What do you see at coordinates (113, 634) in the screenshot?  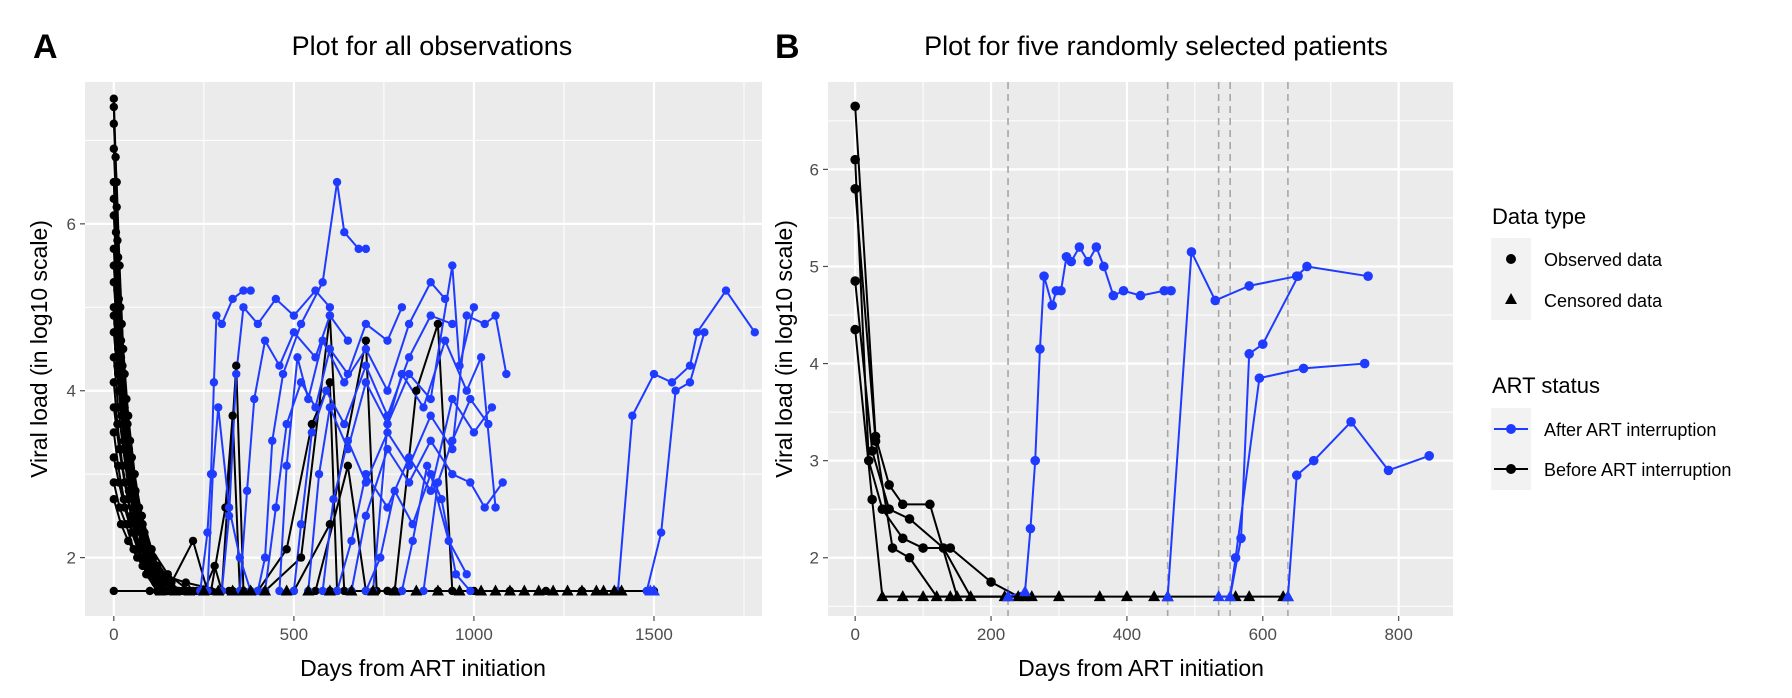 I see `panel-a-x-tick-label: 0` at bounding box center [113, 634].